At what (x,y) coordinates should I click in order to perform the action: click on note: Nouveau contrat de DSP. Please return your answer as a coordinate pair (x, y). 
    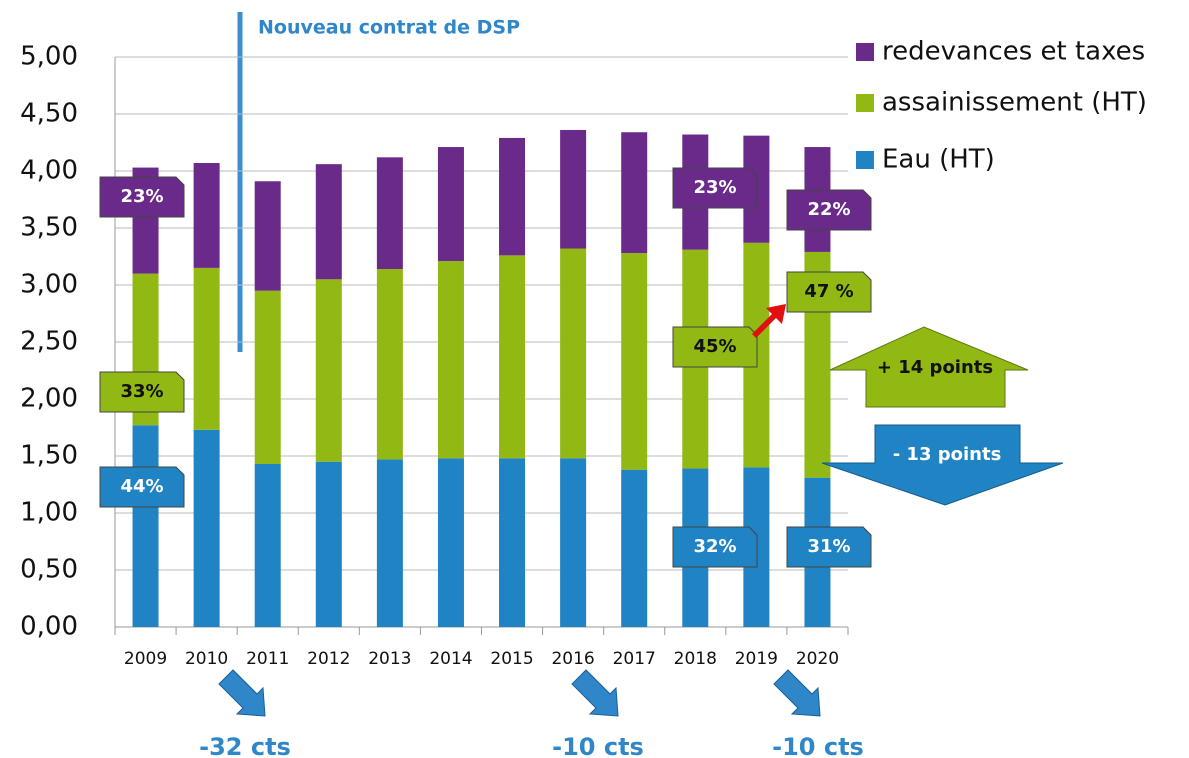
    Looking at the image, I should click on (389, 28).